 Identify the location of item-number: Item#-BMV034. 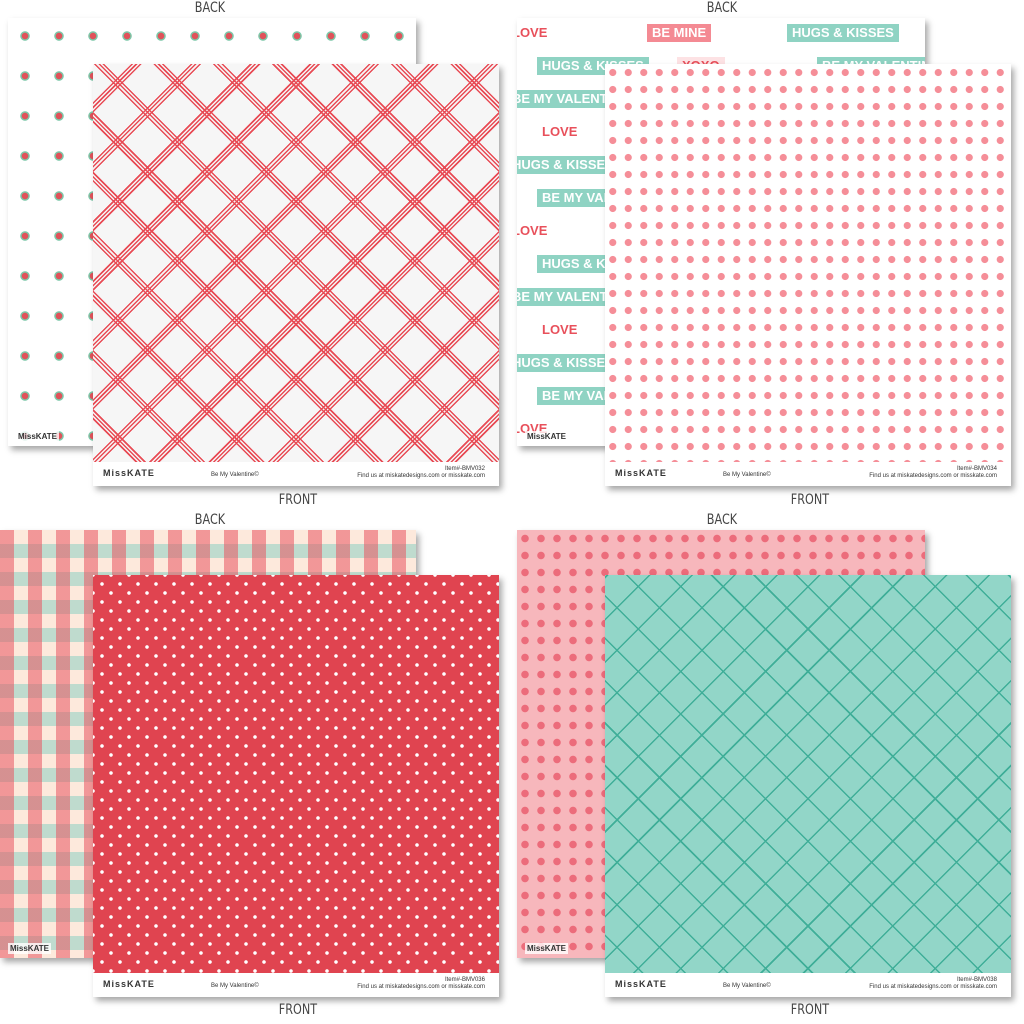
(976, 469).